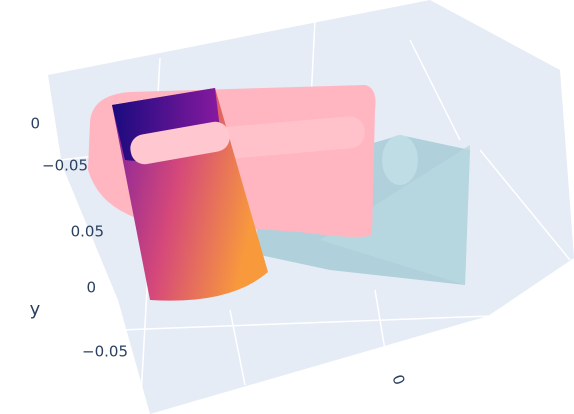  Describe the element at coordinates (398, 379) in the screenshot. I see `x-tick-label: 0` at that location.